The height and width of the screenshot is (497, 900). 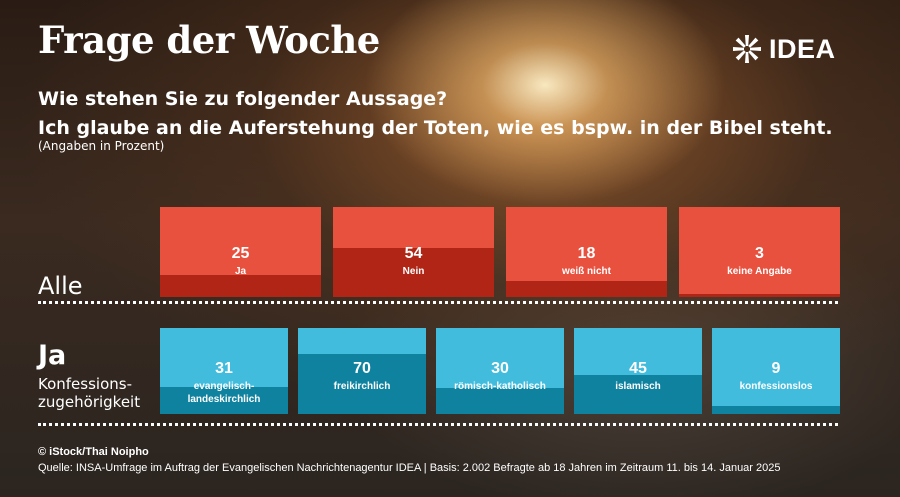 I want to click on bar-category-line: freikirchlich, so click(x=362, y=386).